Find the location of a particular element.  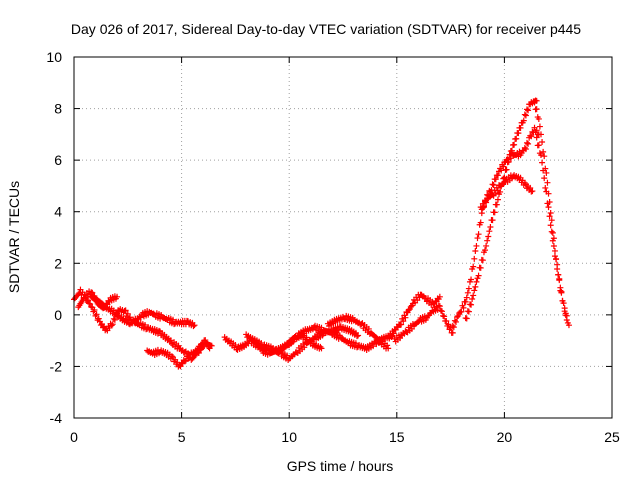

x-tick-label: 20 is located at coordinates (505, 437).